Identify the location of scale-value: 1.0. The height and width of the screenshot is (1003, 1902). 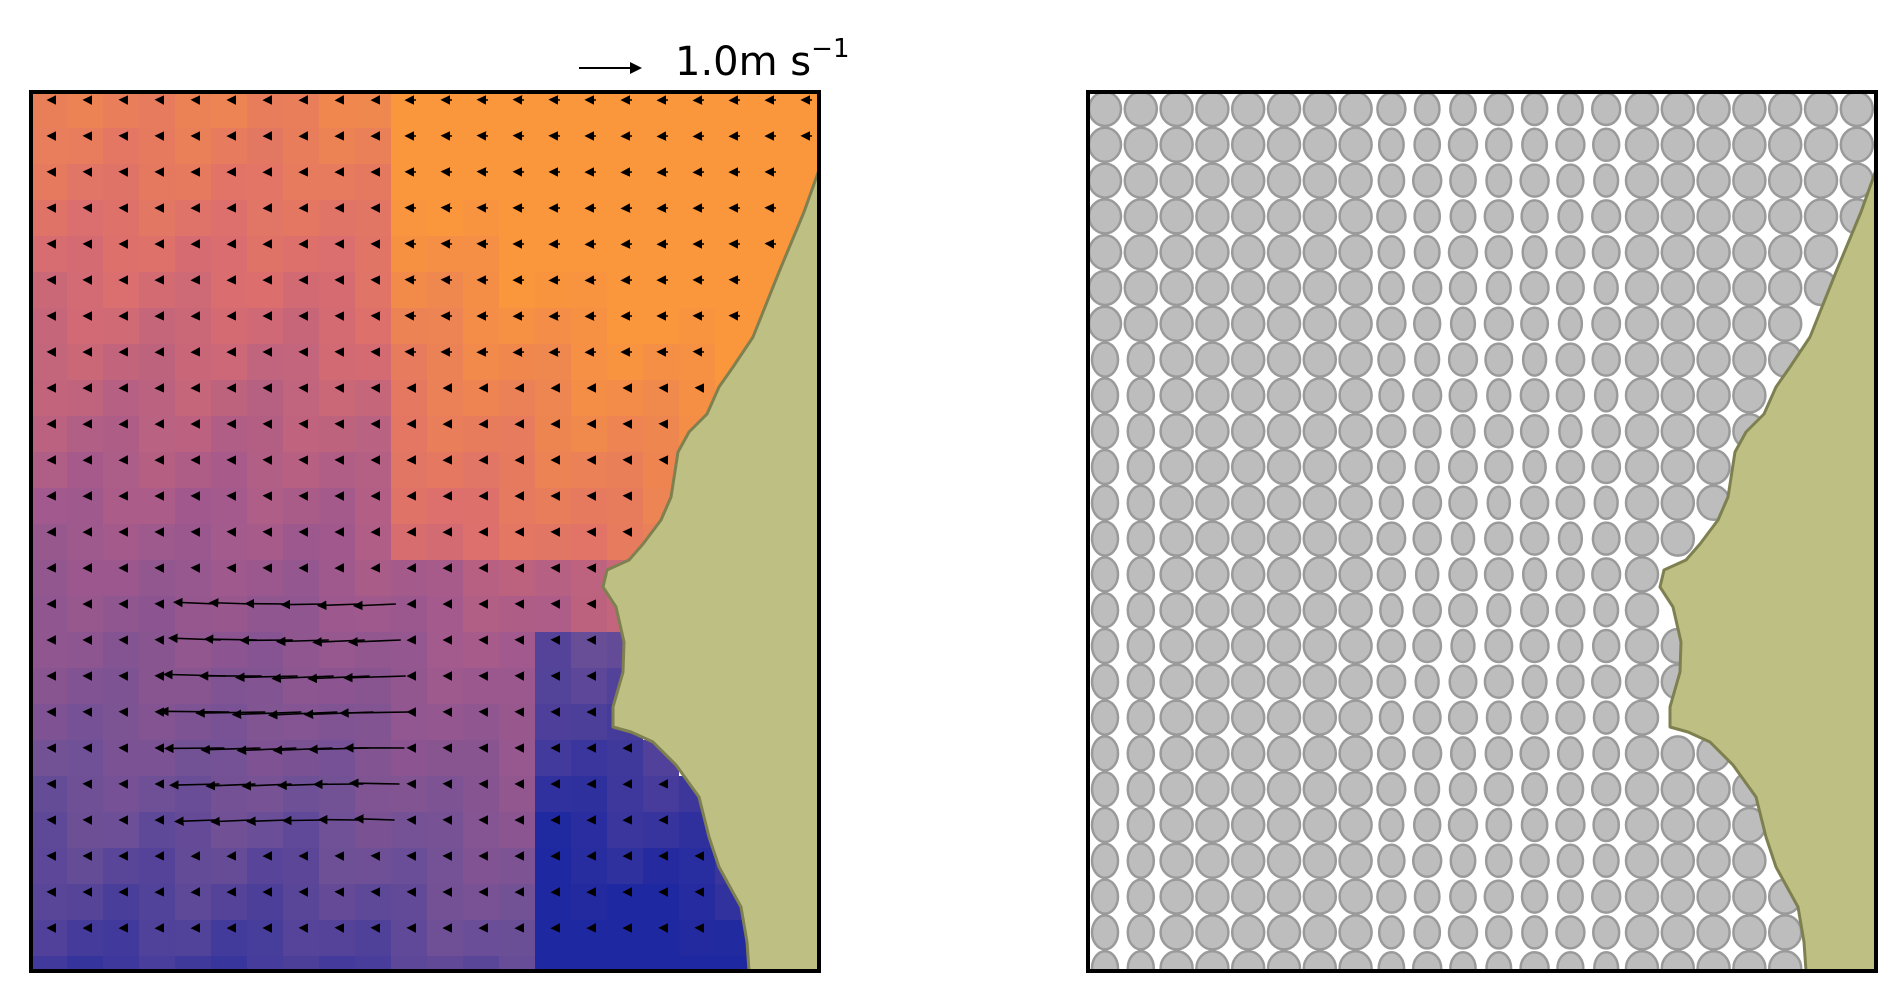
(707, 62).